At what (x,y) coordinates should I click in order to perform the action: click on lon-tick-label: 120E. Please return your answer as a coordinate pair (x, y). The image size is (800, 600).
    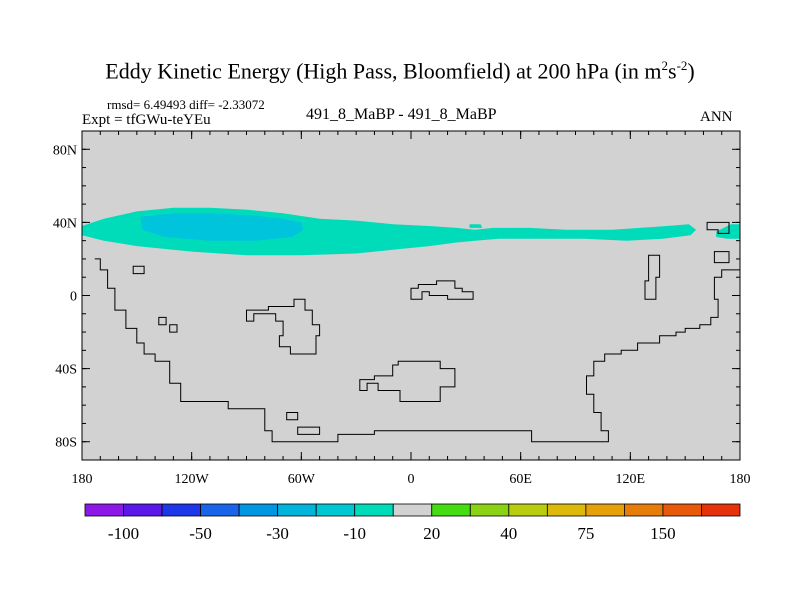
    Looking at the image, I should click on (631, 479).